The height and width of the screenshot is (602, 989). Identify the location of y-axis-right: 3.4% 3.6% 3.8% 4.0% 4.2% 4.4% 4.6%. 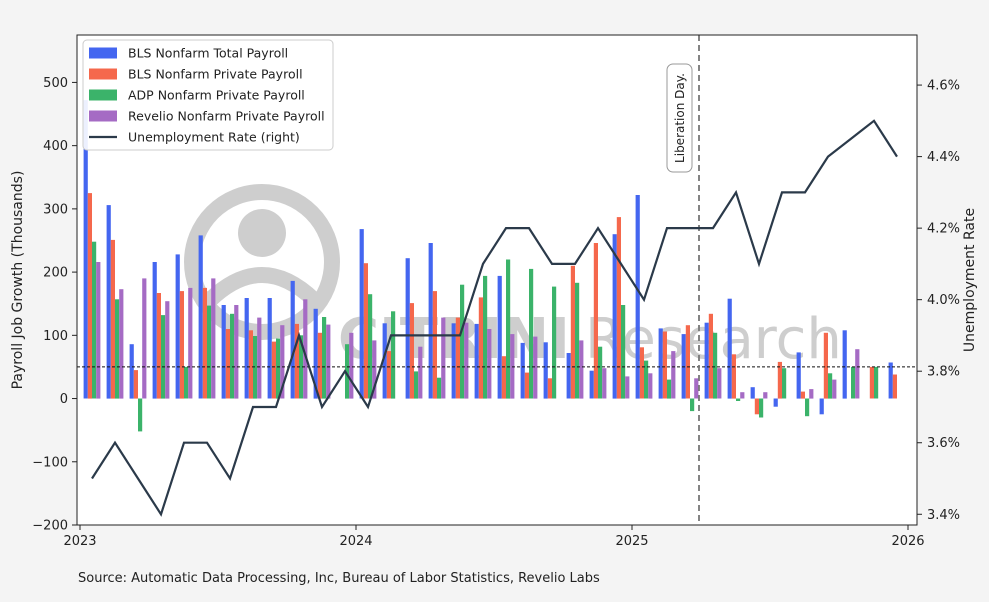
(938, 301).